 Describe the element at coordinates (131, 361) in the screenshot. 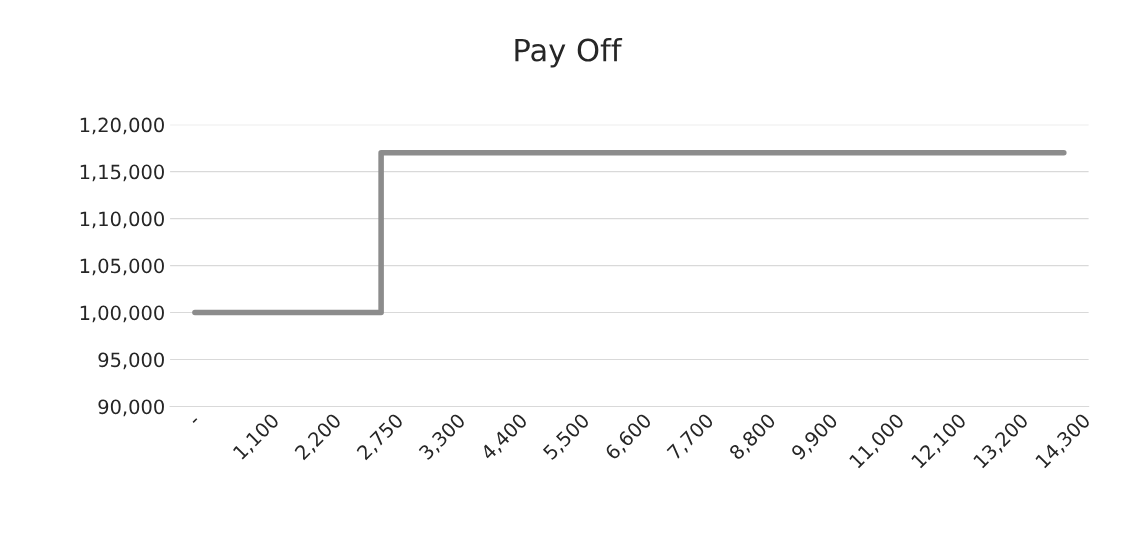

I see `y-tick-label: 95,000` at that location.